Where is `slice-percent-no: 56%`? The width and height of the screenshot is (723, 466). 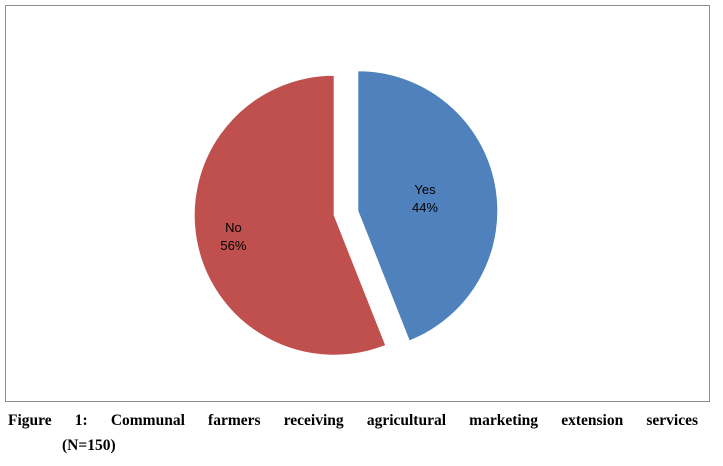
slice-percent-no: 56% is located at coordinates (233, 245).